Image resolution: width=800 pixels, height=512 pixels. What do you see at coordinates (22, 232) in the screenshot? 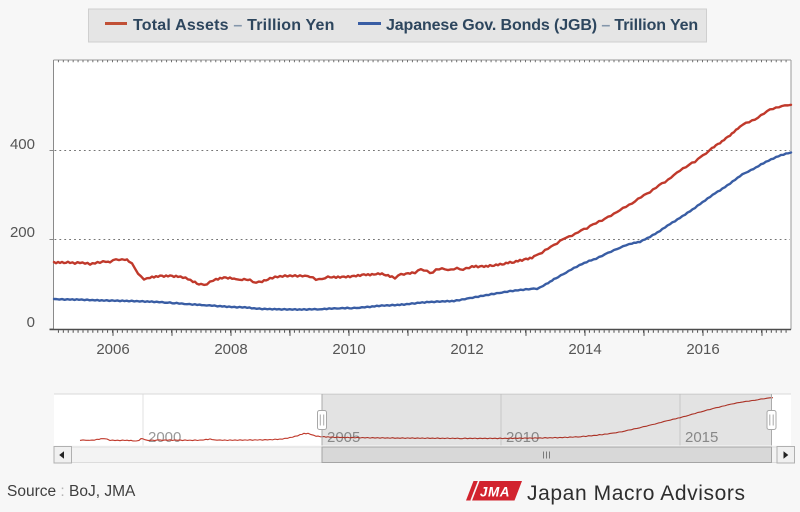
I see `svg-text: 200` at bounding box center [22, 232].